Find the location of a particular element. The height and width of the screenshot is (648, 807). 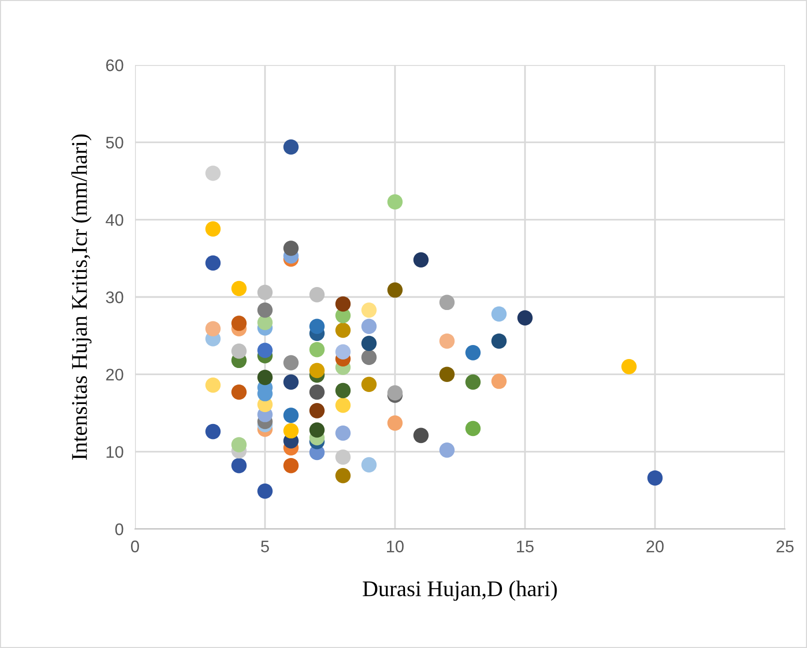

x-tick-label: 20 is located at coordinates (655, 546).